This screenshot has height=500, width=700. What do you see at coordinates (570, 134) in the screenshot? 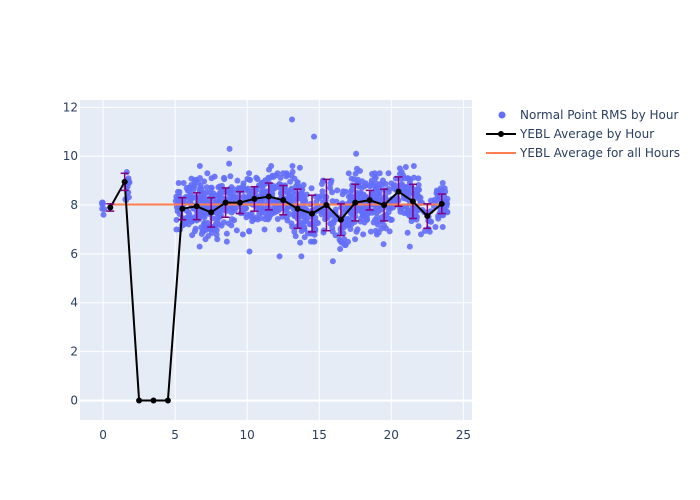
I see `legend-item-average: YEBL Average by Hour` at bounding box center [570, 134].